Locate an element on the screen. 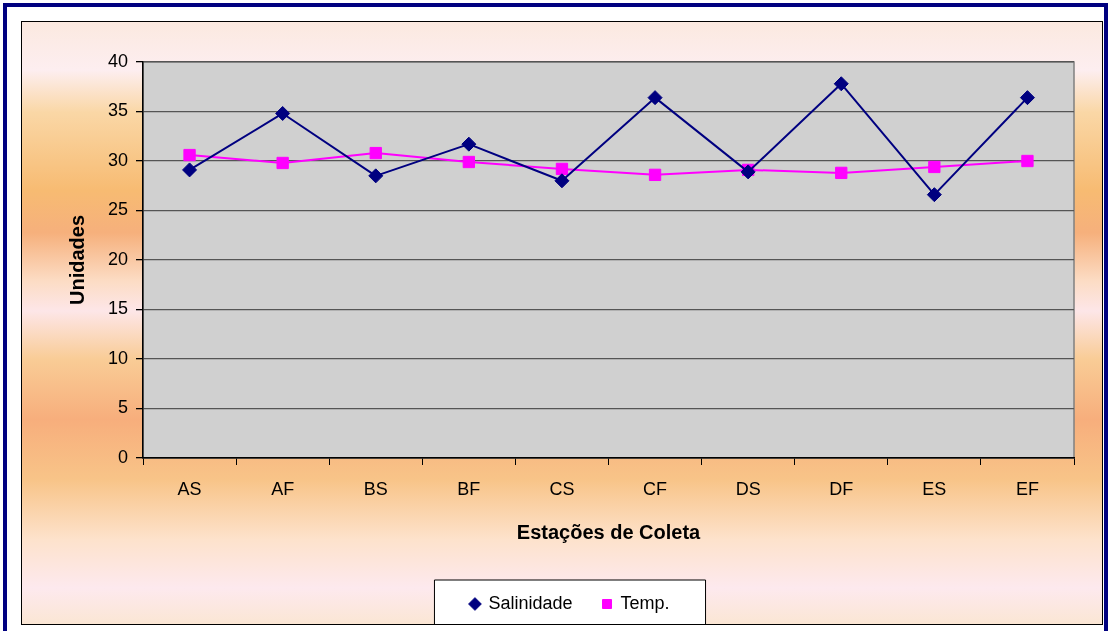 The height and width of the screenshot is (631, 1111). y-tick-label: 5 is located at coordinates (122, 407).